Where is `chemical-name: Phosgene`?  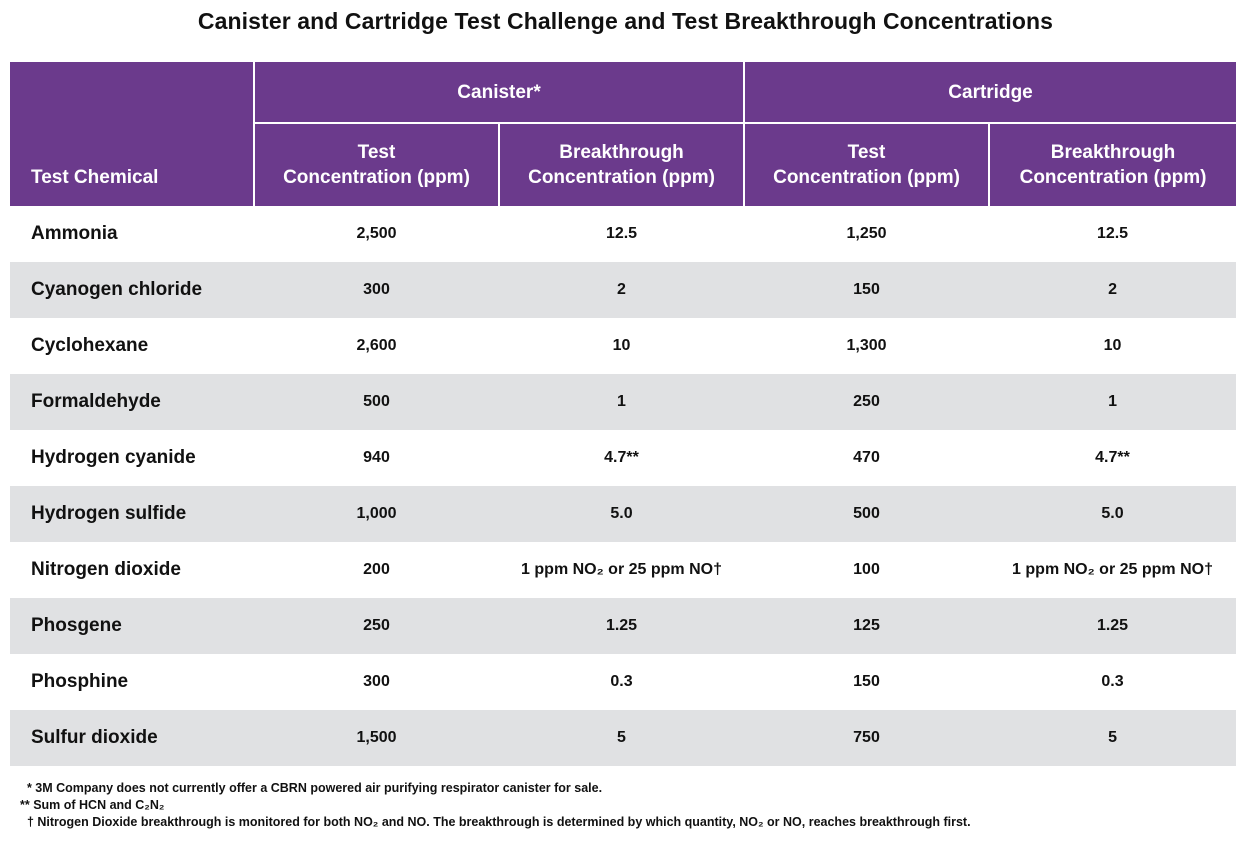 chemical-name: Phosgene is located at coordinates (132, 626).